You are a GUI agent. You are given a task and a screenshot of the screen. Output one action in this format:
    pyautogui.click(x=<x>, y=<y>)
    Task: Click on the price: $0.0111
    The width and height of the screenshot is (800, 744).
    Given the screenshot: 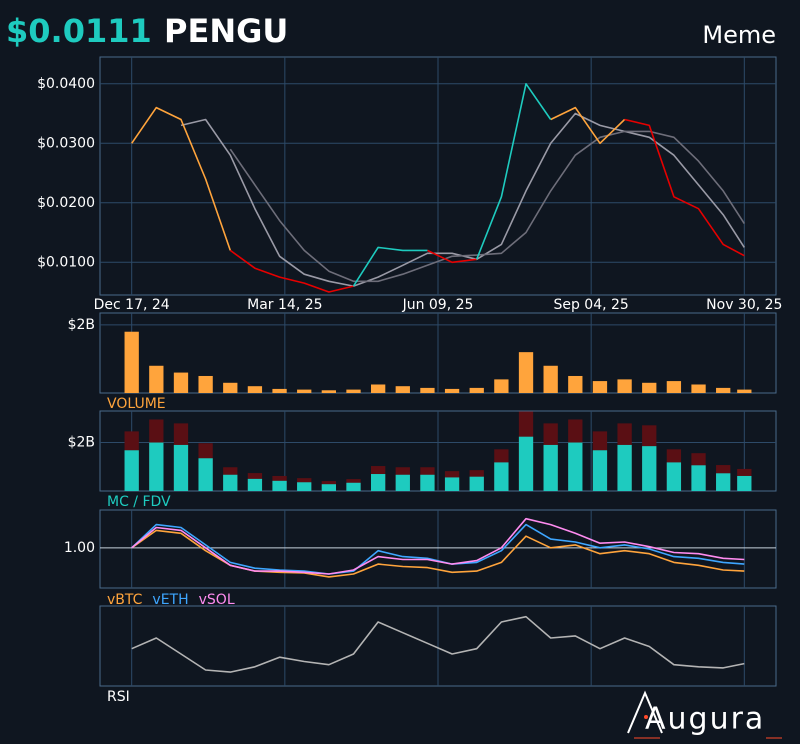 What is the action you would take?
    pyautogui.click(x=79, y=31)
    